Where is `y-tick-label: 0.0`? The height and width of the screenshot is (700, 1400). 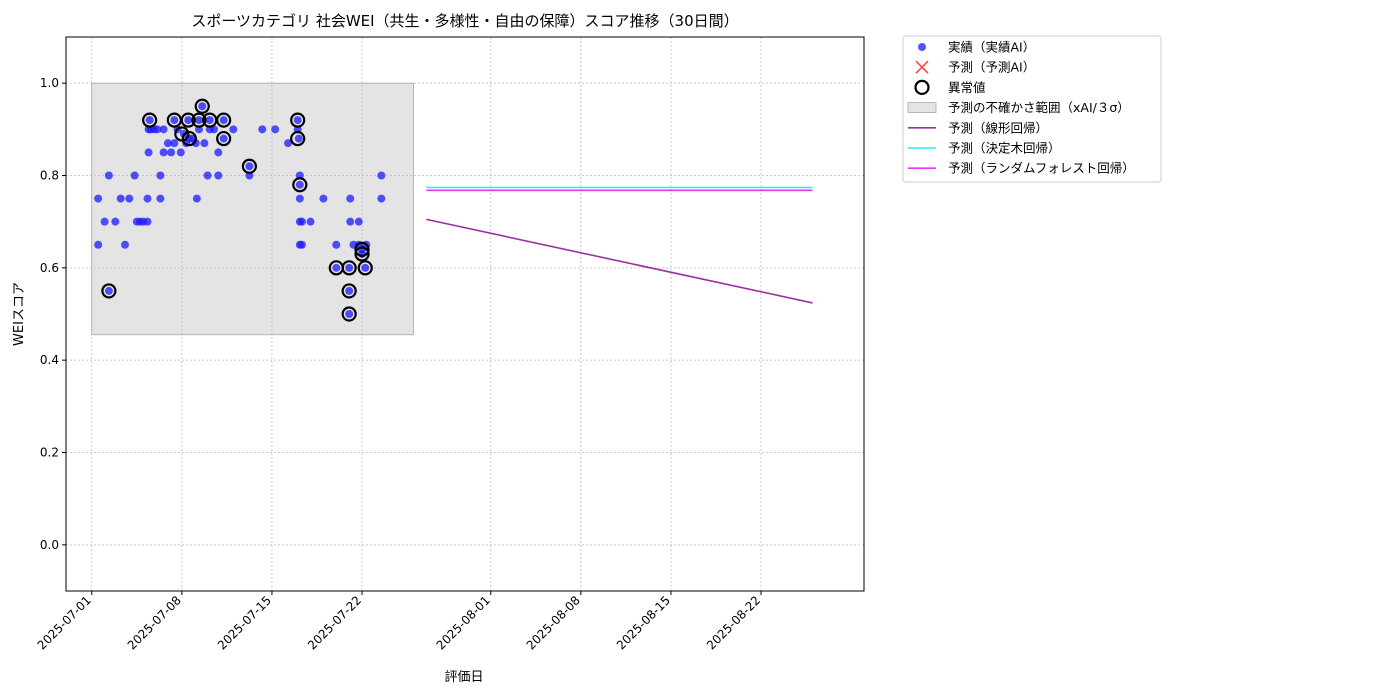 y-tick-label: 0.0 is located at coordinates (49, 545).